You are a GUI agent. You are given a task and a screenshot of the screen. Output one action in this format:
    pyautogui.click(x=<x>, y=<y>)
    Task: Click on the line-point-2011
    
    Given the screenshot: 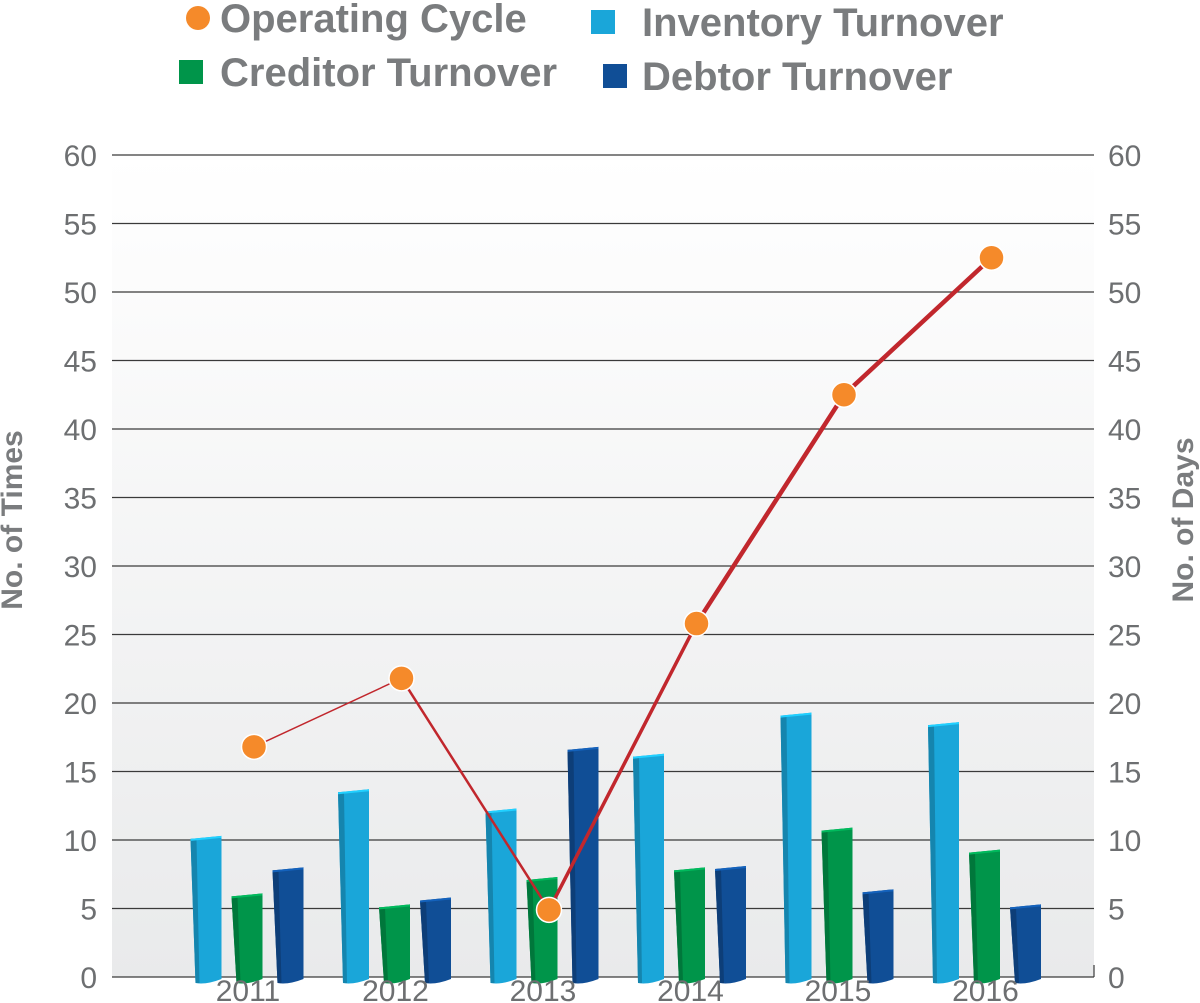 What is the action you would take?
    pyautogui.click(x=254, y=747)
    